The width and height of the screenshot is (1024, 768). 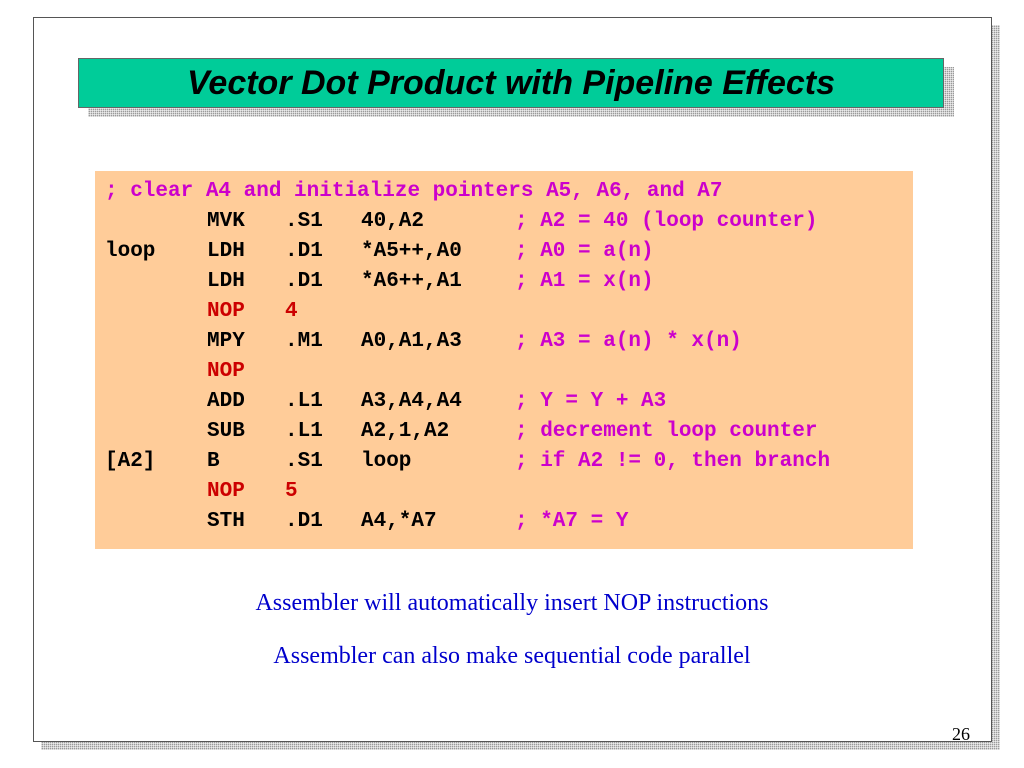 What do you see at coordinates (504, 282) in the screenshot?
I see `code-line: LDH .D1 *A6++,A1 ; A1 = x(n)` at bounding box center [504, 282].